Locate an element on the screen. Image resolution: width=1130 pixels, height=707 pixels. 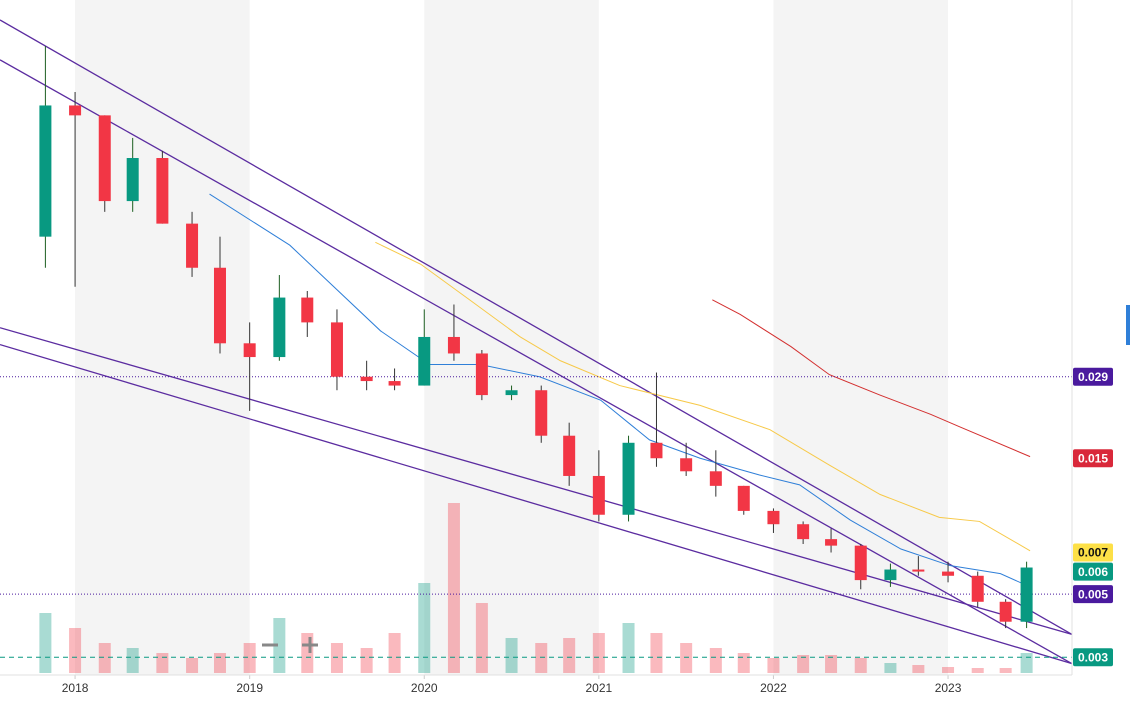
price-label: 0.006 is located at coordinates (1093, 572).